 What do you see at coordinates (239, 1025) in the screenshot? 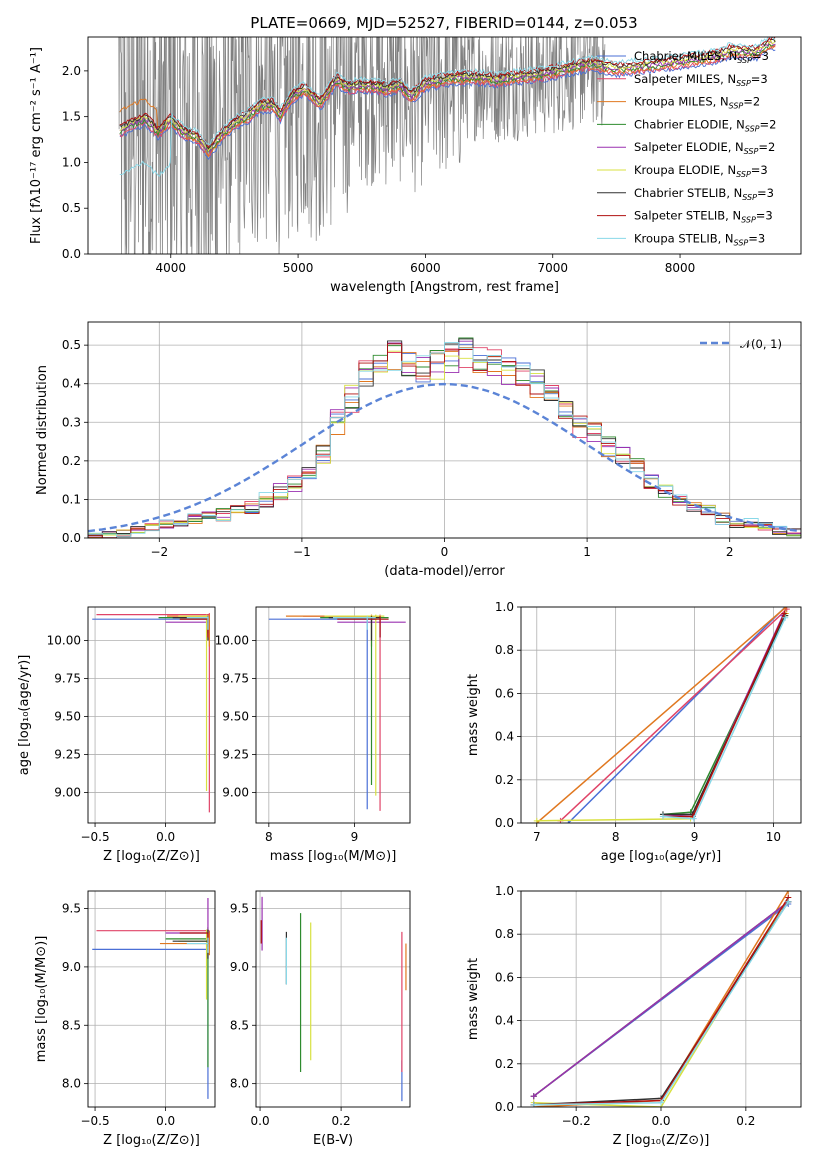
I see `y-tick-label: 8.5` at bounding box center [239, 1025].